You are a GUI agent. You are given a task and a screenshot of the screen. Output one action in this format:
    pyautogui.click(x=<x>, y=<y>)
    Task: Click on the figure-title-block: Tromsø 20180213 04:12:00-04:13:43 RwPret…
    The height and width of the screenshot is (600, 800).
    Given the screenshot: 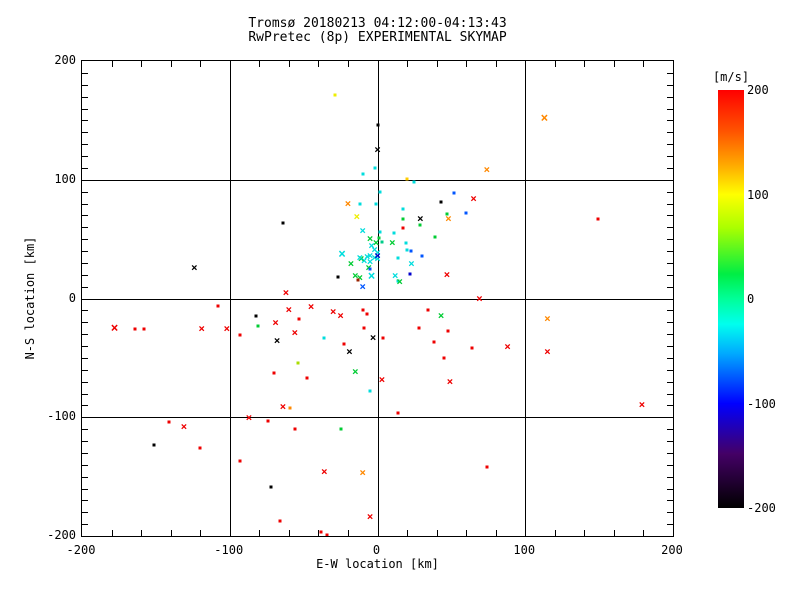 What is the action you would take?
    pyautogui.click(x=377, y=31)
    